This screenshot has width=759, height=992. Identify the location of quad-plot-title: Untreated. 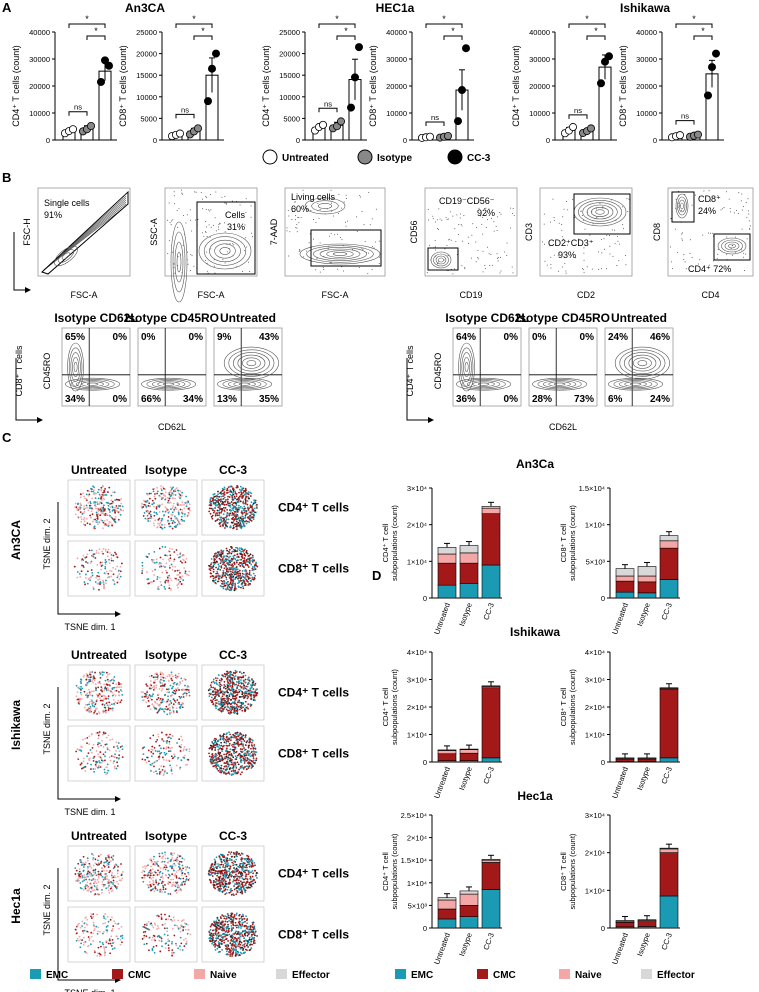
(248, 318).